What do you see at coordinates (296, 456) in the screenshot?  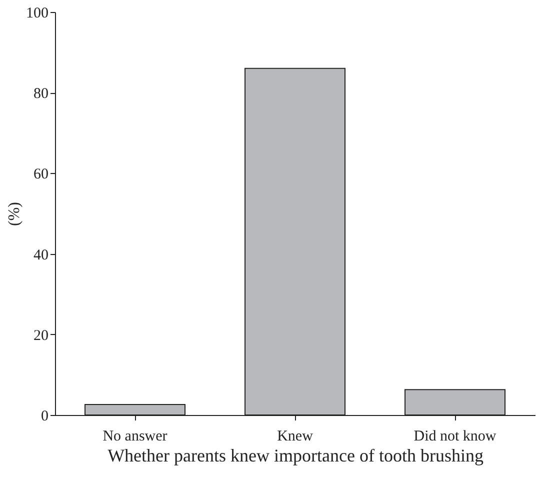 I see `x-axis-title: Whether parents knew importance of tooth brushing` at bounding box center [296, 456].